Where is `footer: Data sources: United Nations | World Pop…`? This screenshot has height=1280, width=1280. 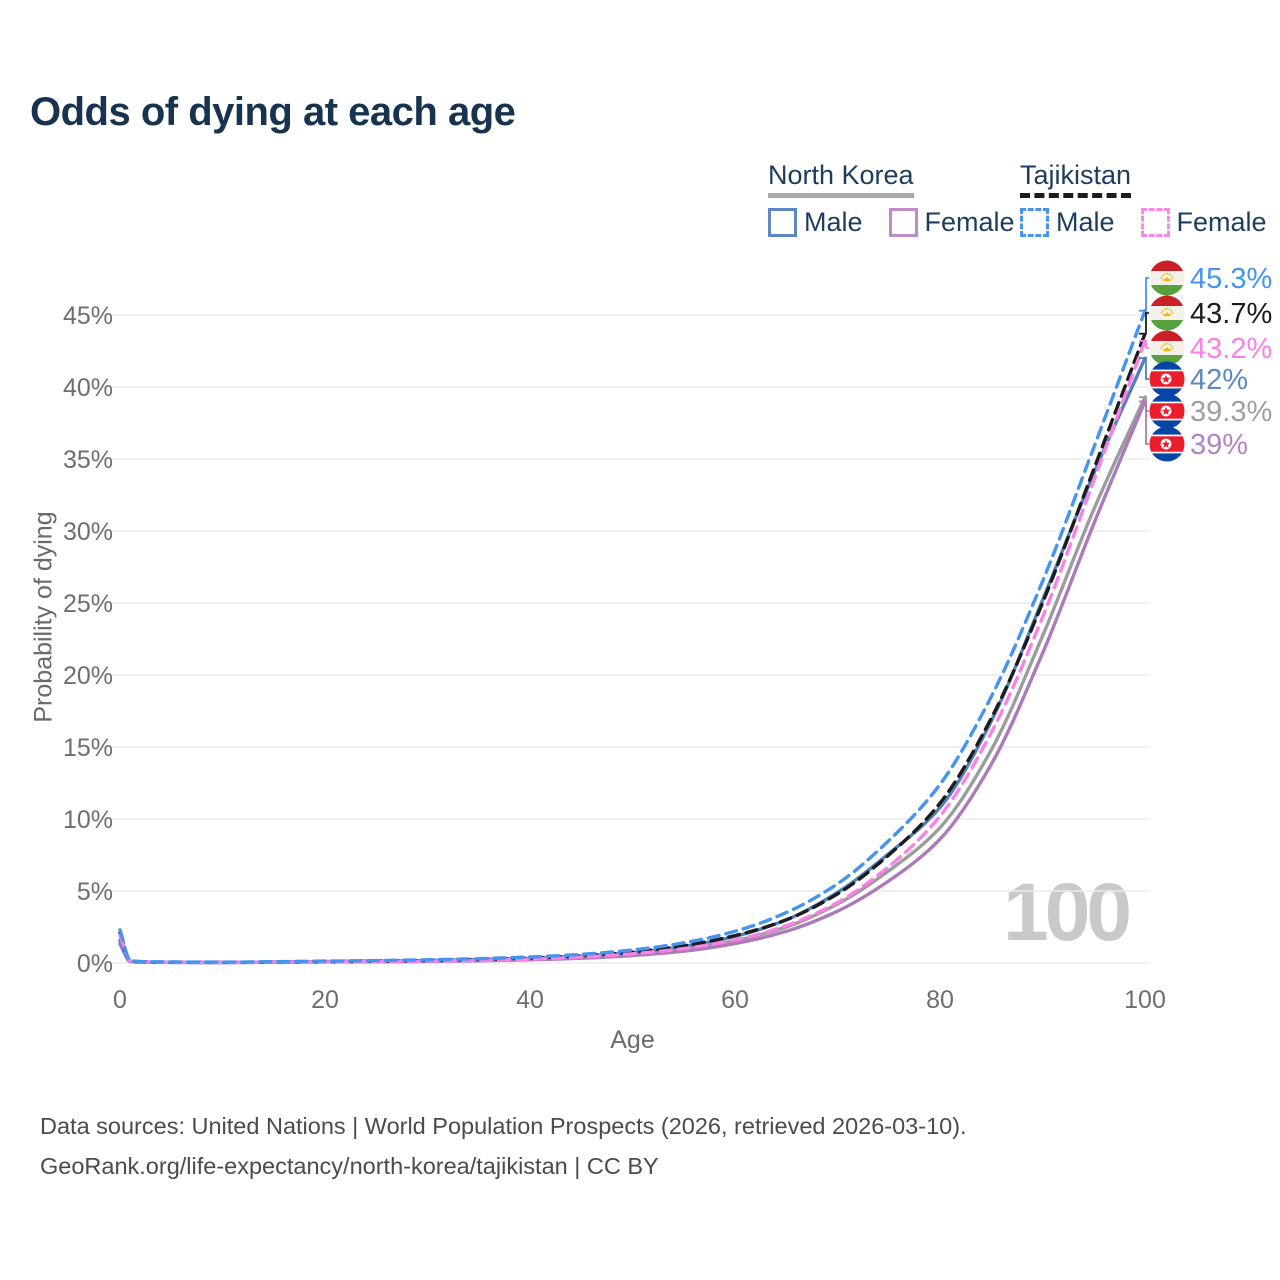 footer: Data sources: United Nations | World Pop… is located at coordinates (503, 1146).